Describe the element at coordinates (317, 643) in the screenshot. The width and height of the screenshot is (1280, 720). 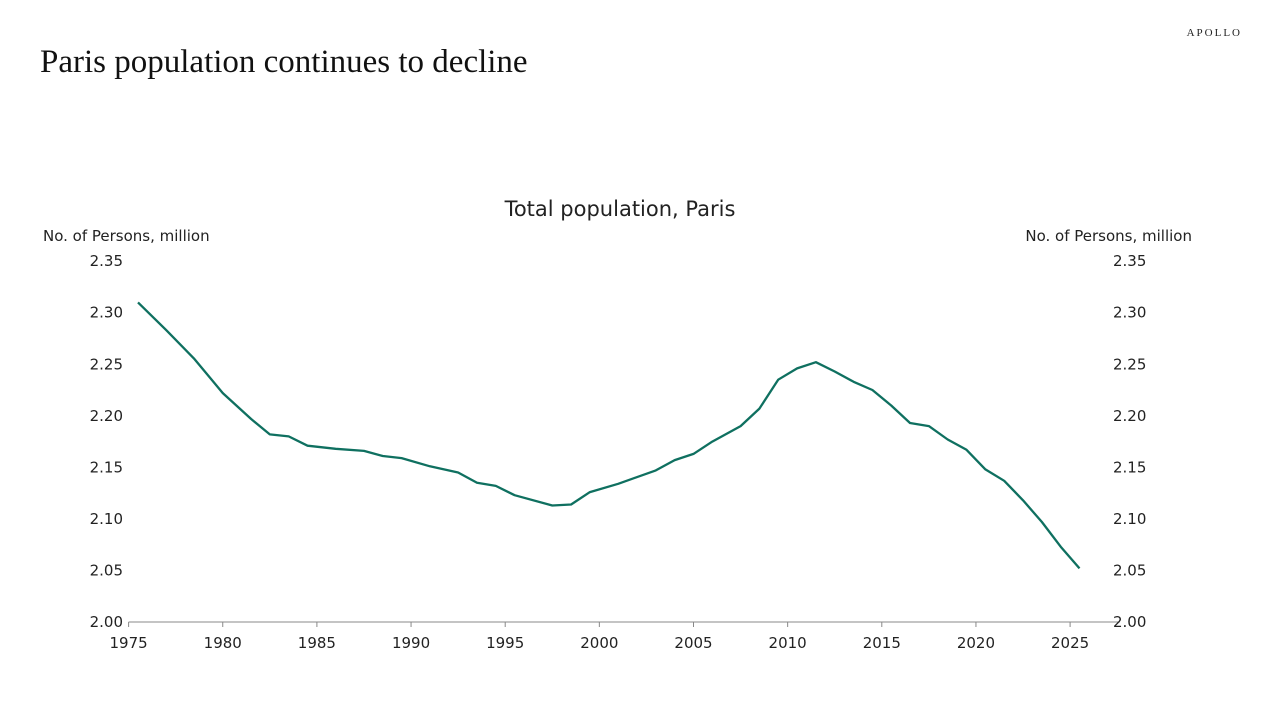
I see `x-tick-label: 1985` at that location.